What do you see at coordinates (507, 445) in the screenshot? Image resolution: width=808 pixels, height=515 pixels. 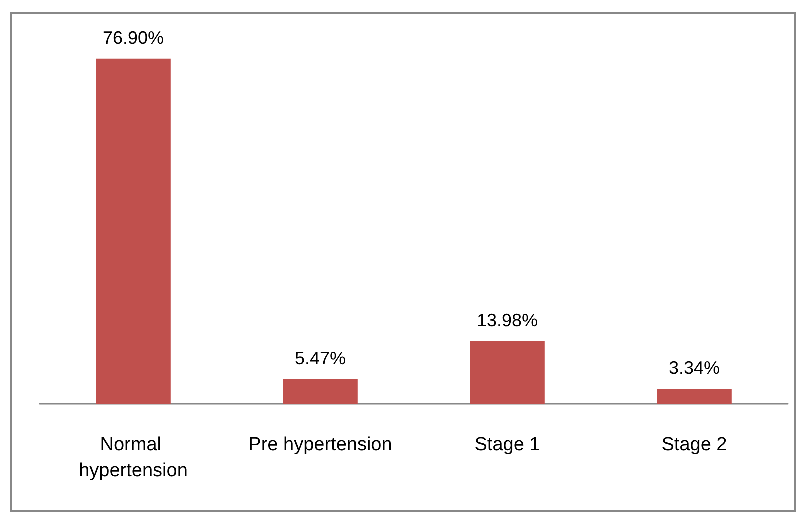 I see `x-tick-label: Stage 1` at bounding box center [507, 445].